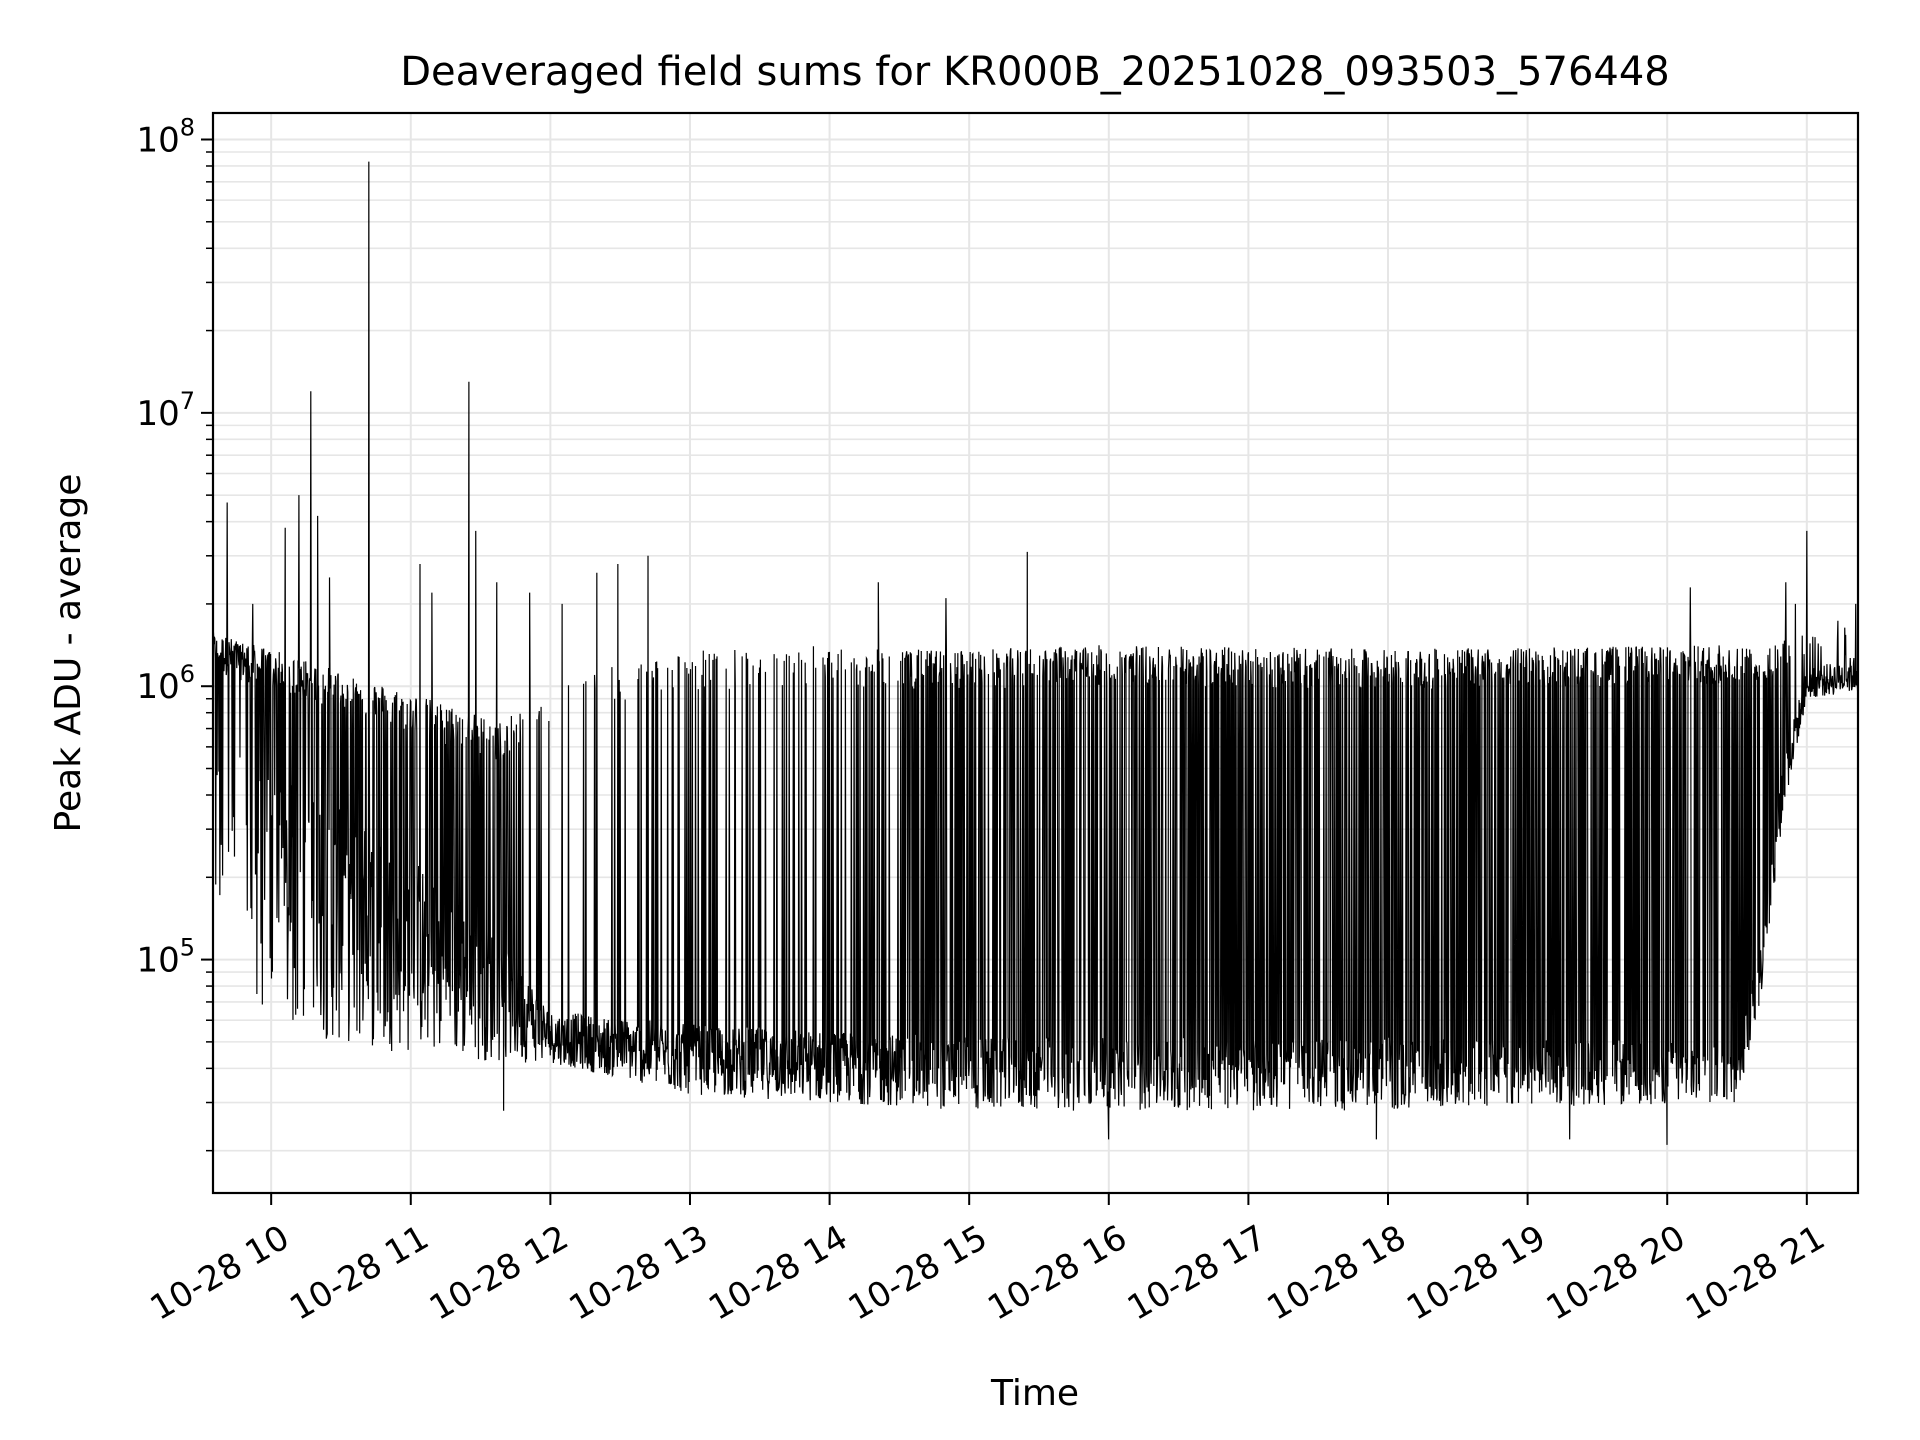 This screenshot has width=1920, height=1440. Describe the element at coordinates (165, 683) in the screenshot. I see `y-tick-label: 10⁶` at that location.